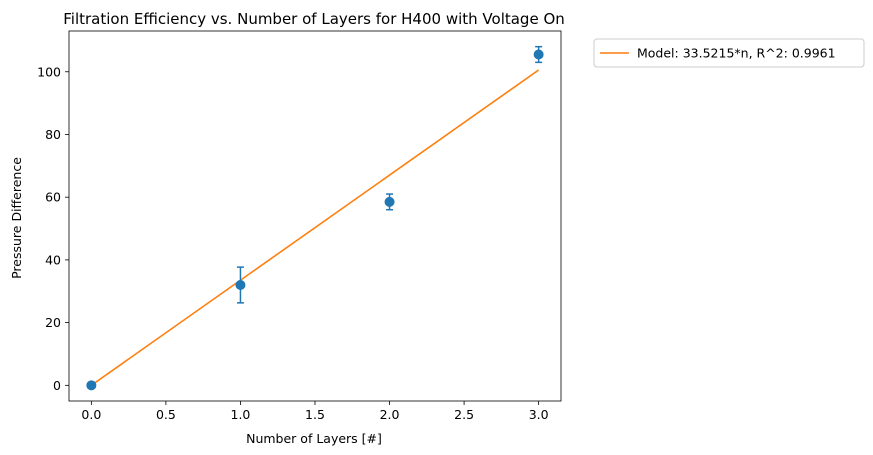 The height and width of the screenshot is (455, 873). I want to click on x-tick-label: 1.0, so click(241, 414).